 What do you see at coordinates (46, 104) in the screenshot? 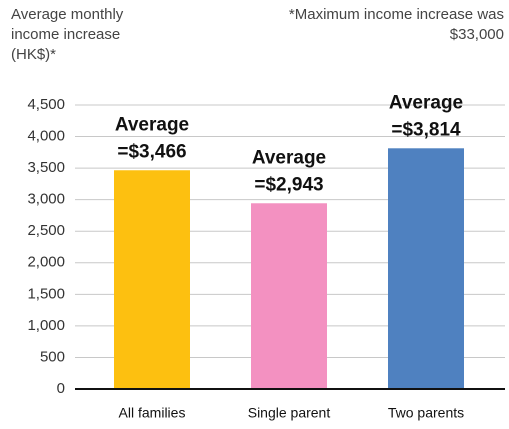
I see `y-tick-label: 4,500` at bounding box center [46, 104].